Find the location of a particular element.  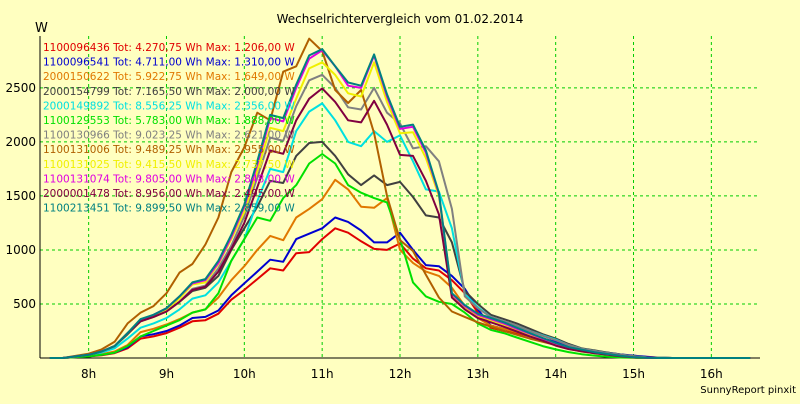

y-axis-unit-label: W is located at coordinates (41, 28).